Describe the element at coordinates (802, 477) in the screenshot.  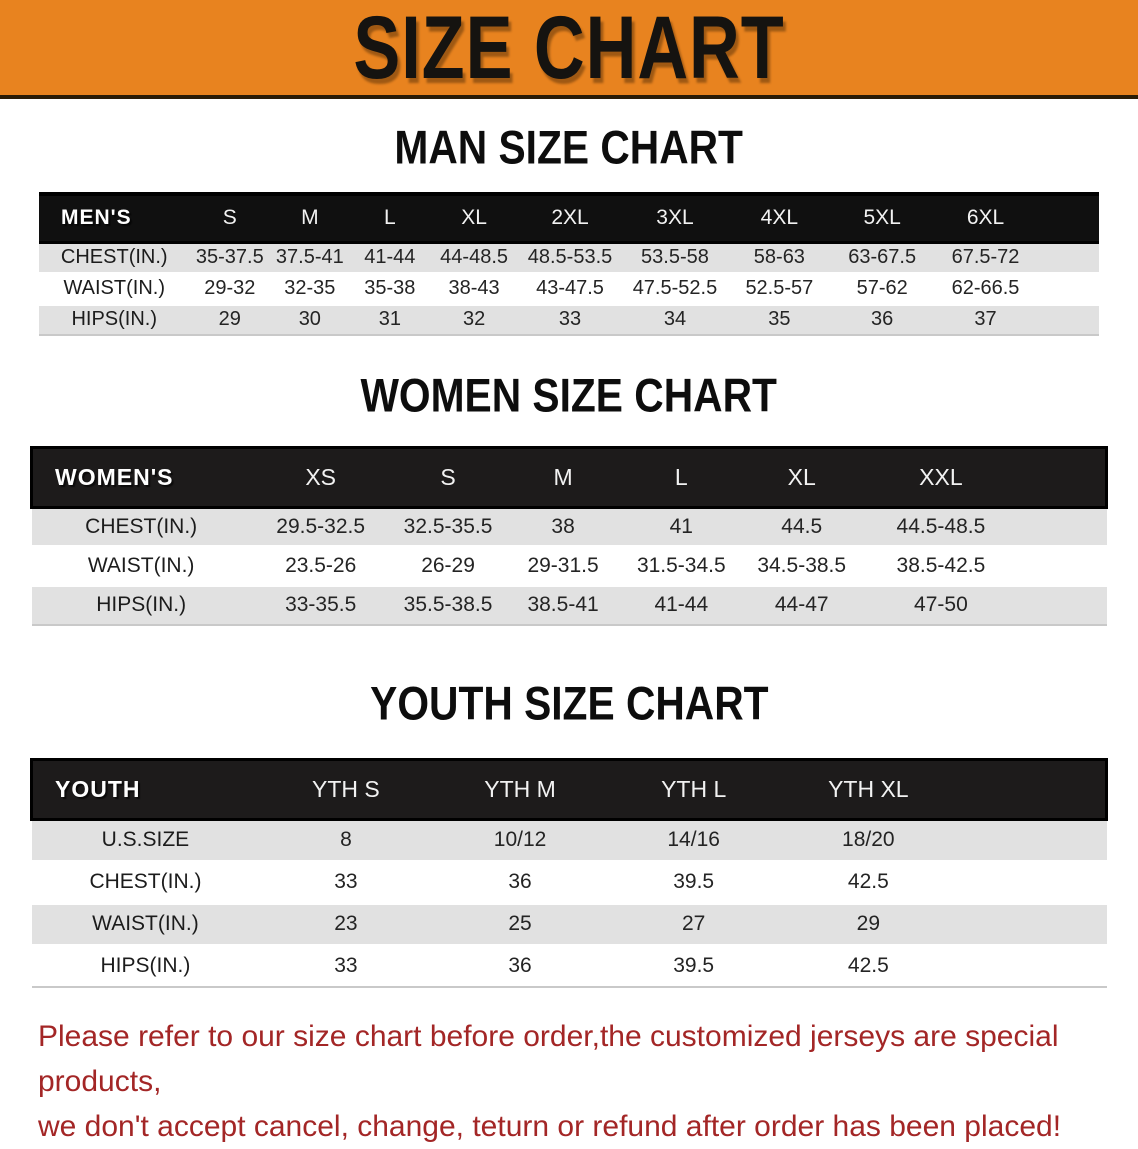
I see `size-col-header: XL` at that location.